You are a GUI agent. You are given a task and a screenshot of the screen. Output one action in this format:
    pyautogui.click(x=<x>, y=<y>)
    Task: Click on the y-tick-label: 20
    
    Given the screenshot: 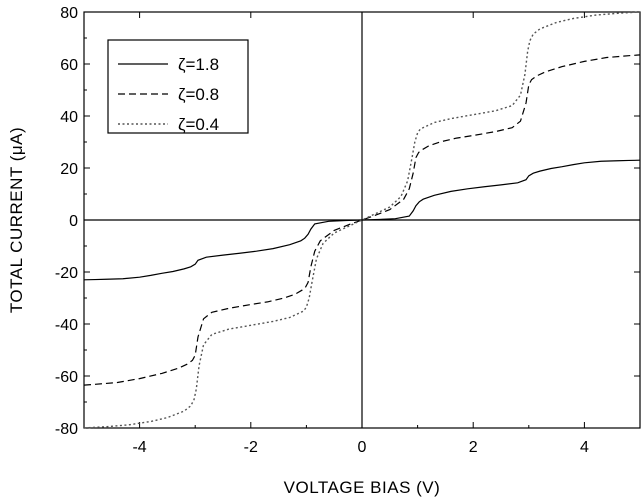 What is the action you would take?
    pyautogui.click(x=69, y=169)
    